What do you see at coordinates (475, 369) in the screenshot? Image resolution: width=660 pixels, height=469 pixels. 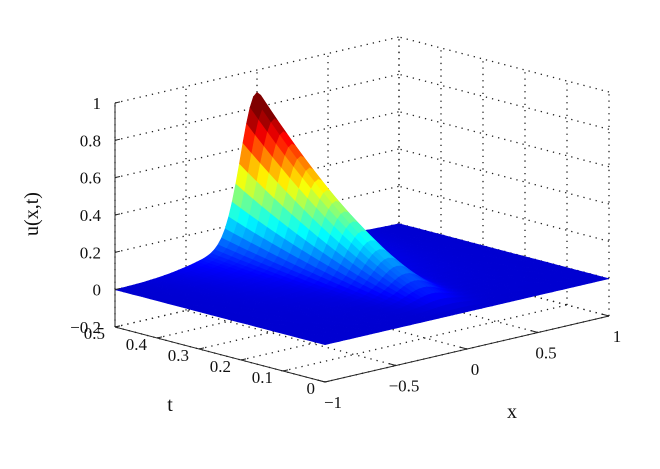 I see `x-tick-label: 0` at bounding box center [475, 369].